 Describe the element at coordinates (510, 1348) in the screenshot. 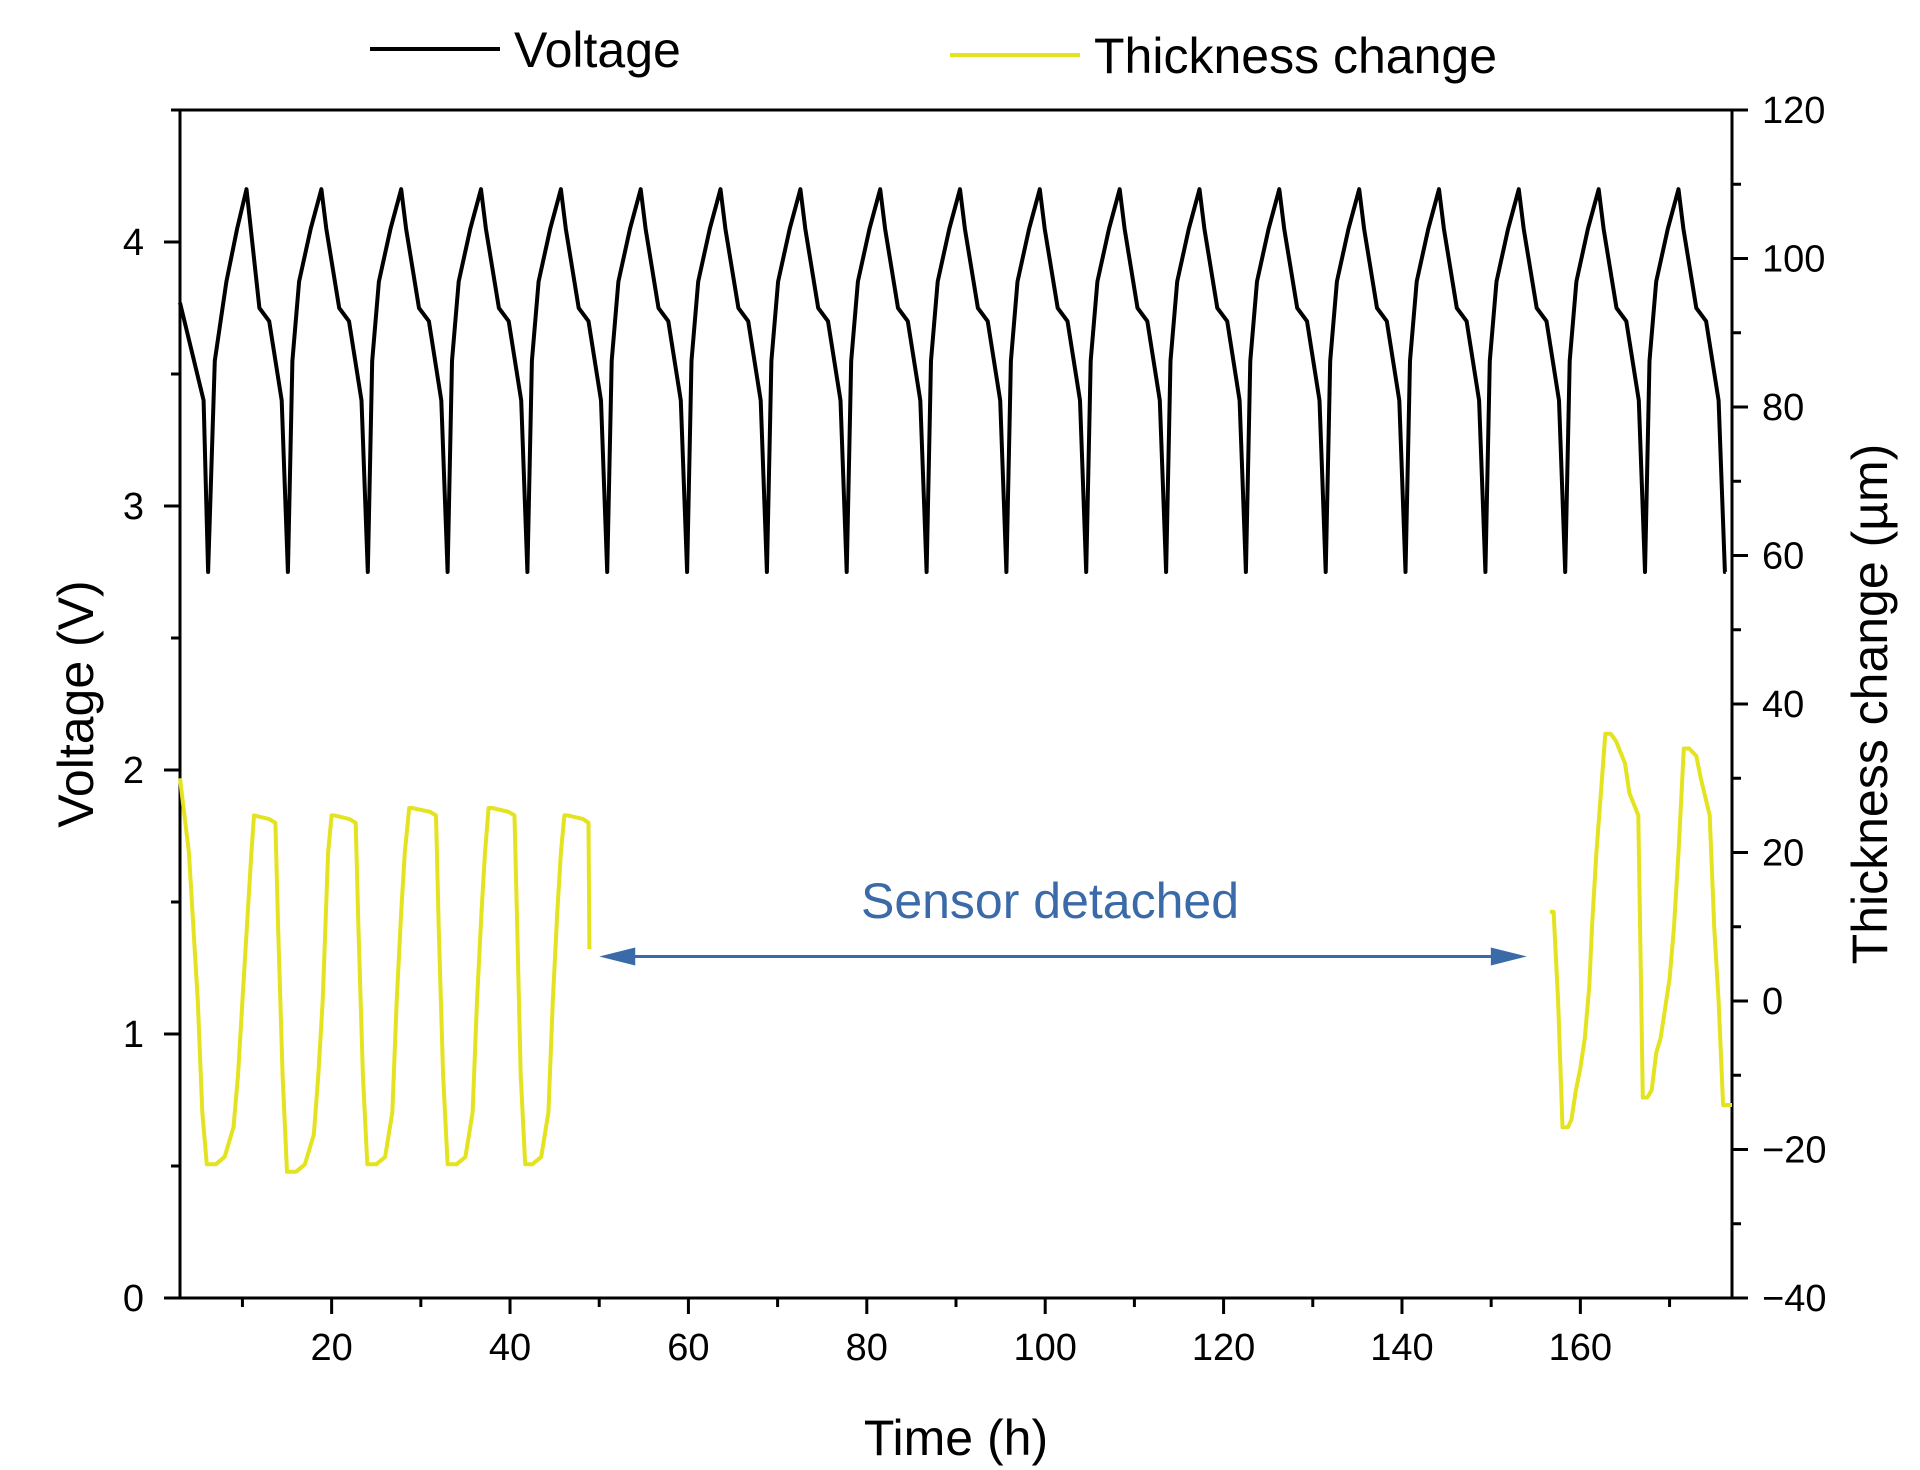

I see `x-tick-label: 40` at that location.